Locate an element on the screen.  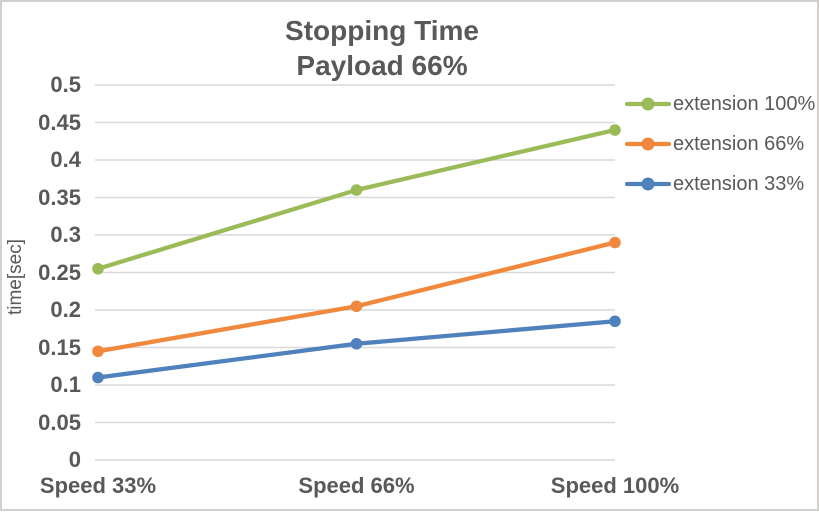
y-tick-label: 0.3 is located at coordinates (65, 234).